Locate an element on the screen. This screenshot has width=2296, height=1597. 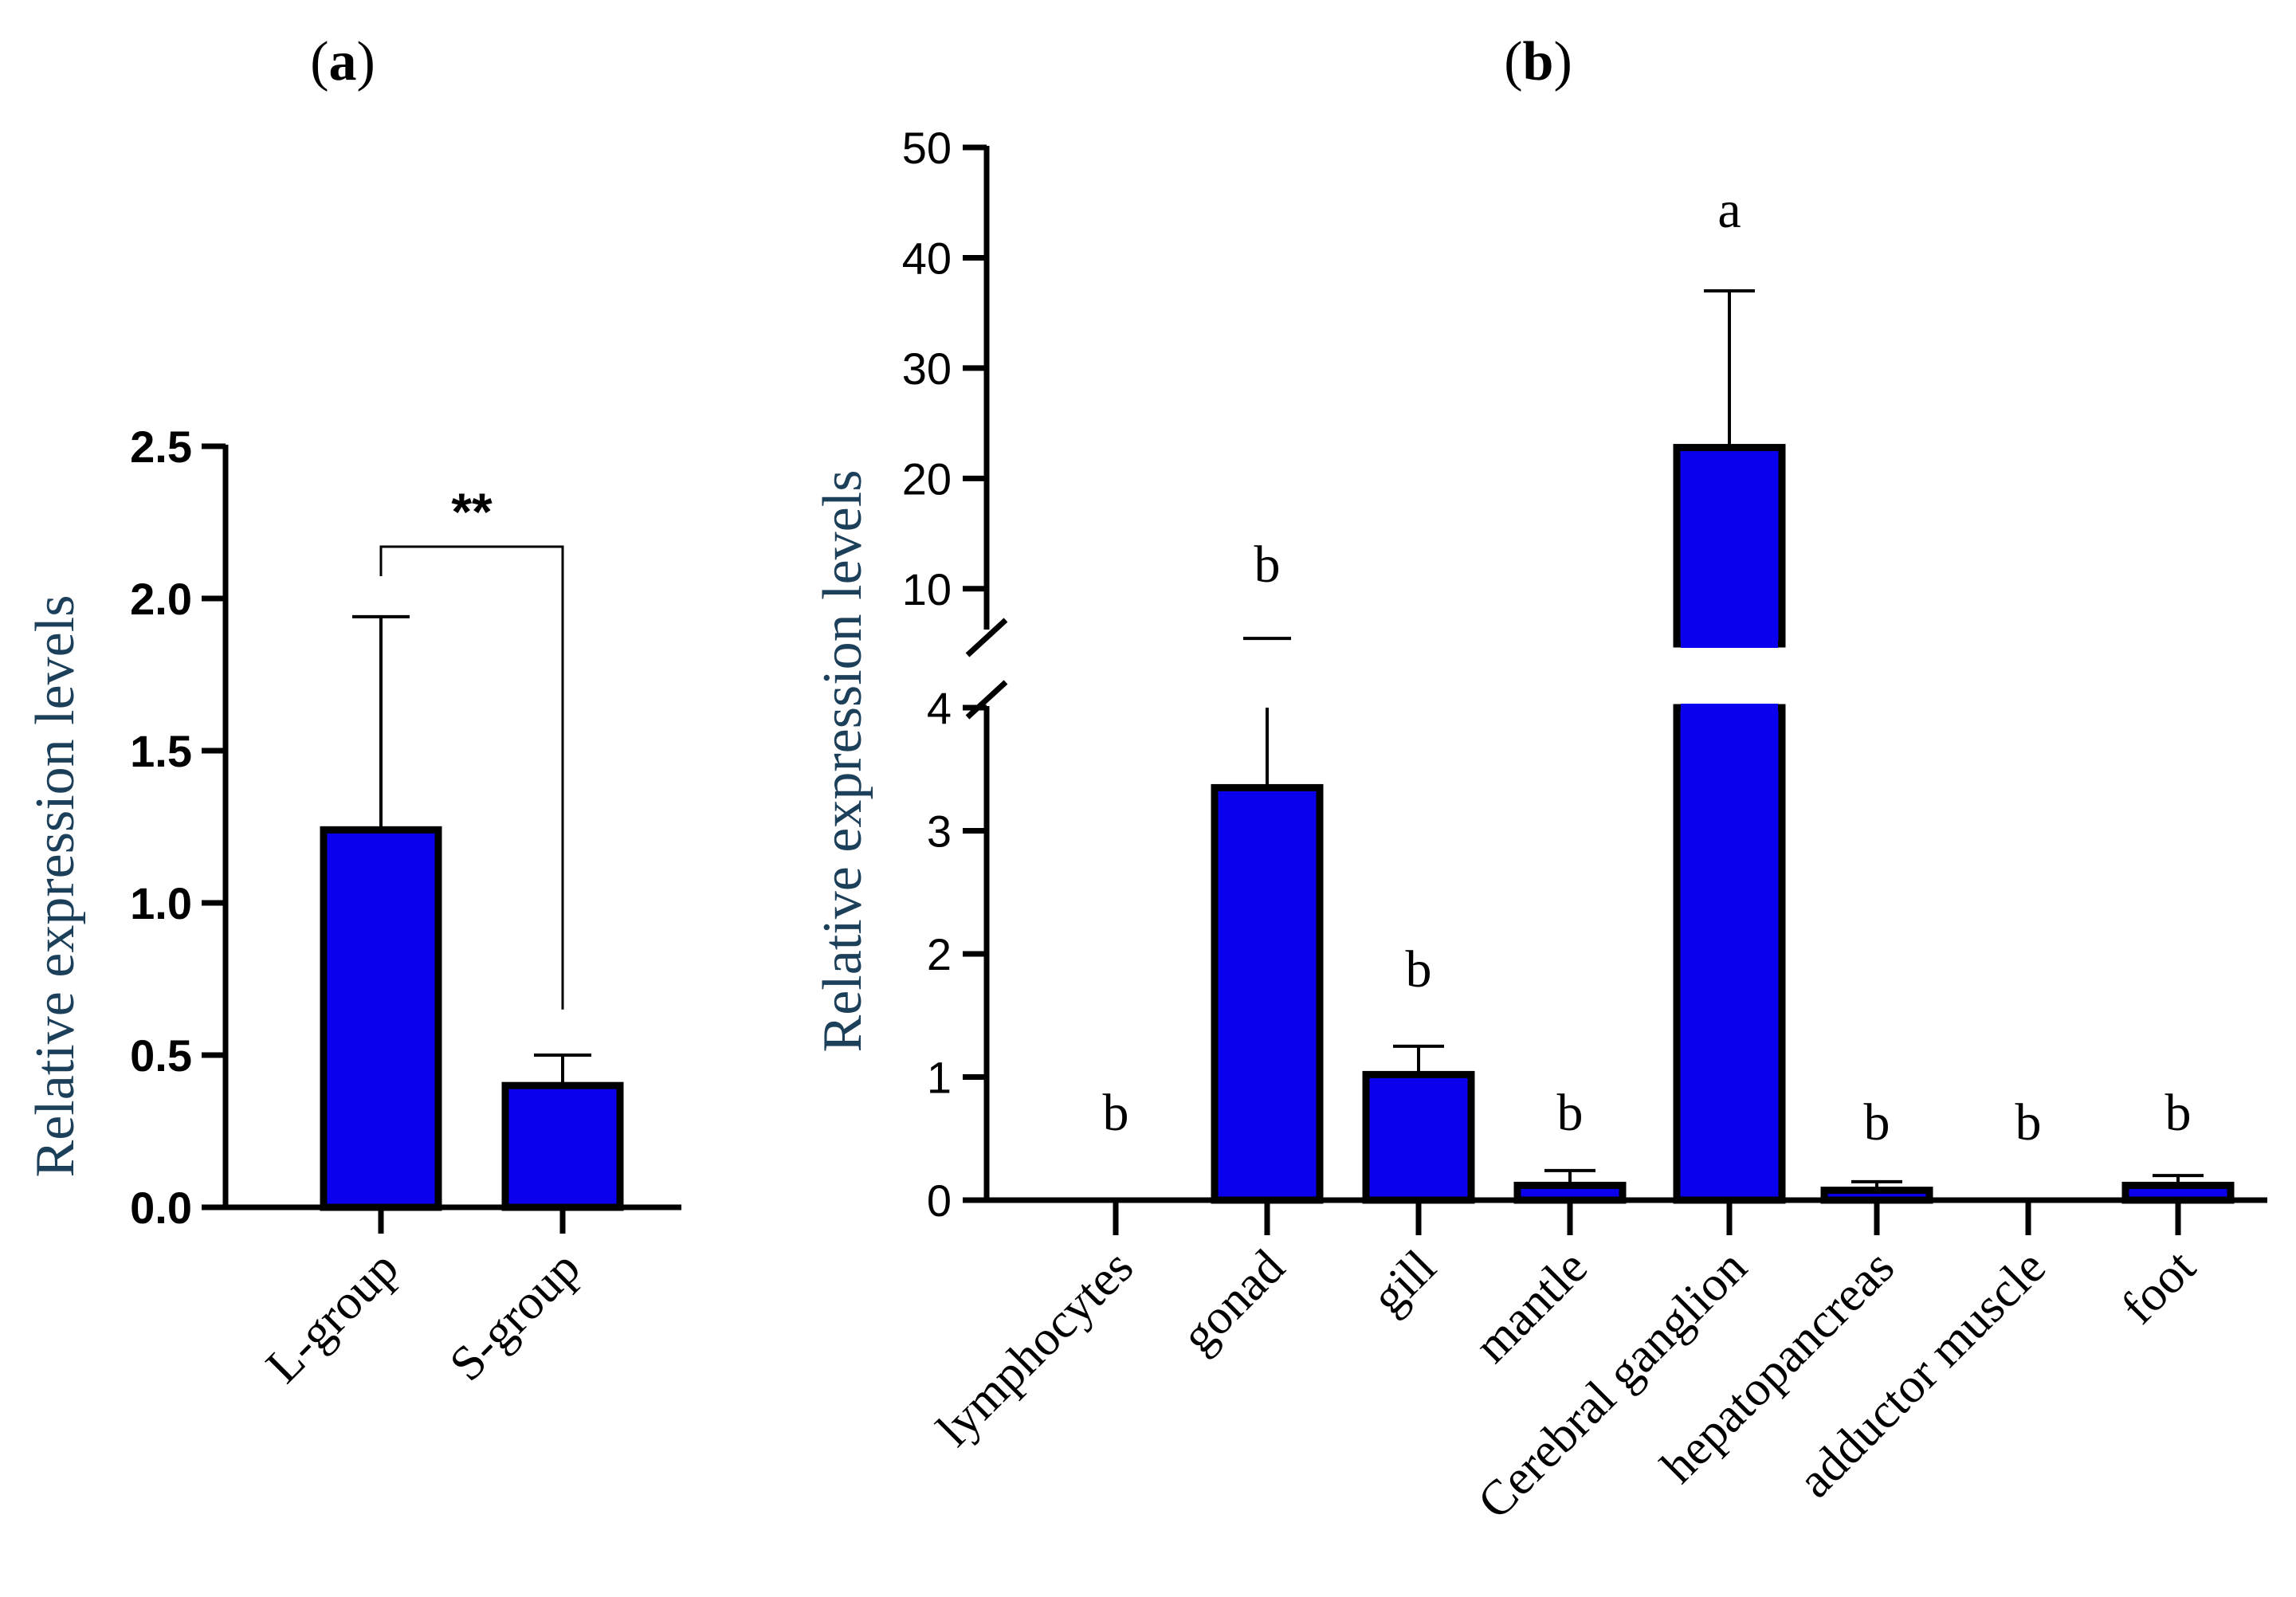
panel-b-category-label: Cerebral ganglion is located at coordinates (1612, 1384).